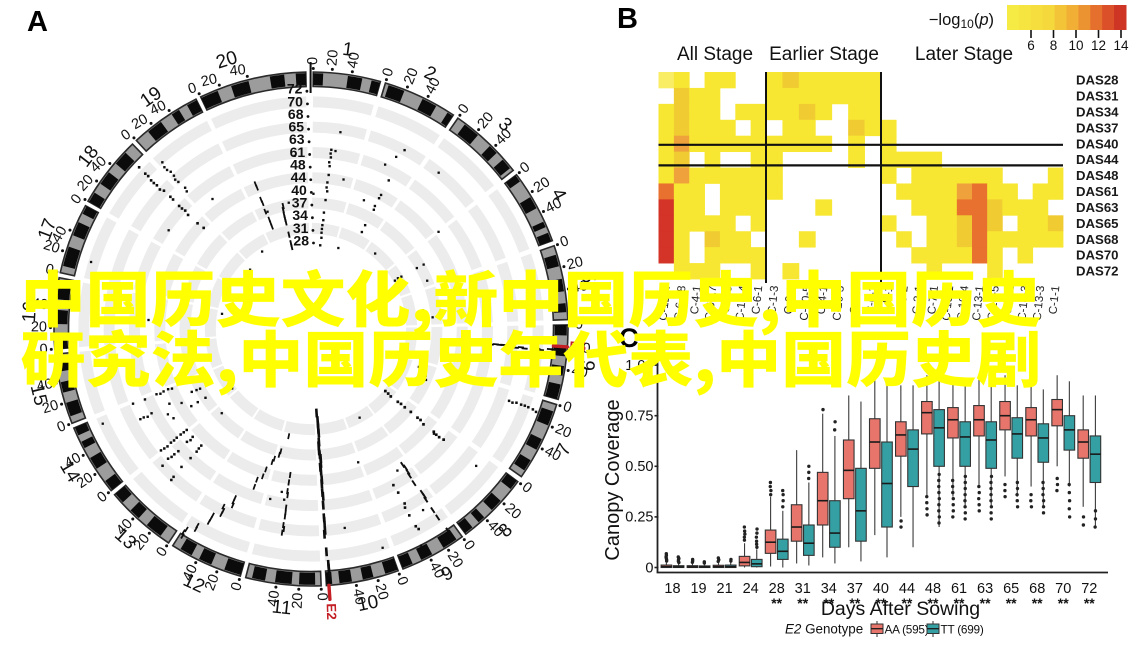 The width and height of the screenshot is (1136, 645). What do you see at coordinates (979, 303) in the screenshot?
I see `svg-text: C-13-1` at bounding box center [979, 303].